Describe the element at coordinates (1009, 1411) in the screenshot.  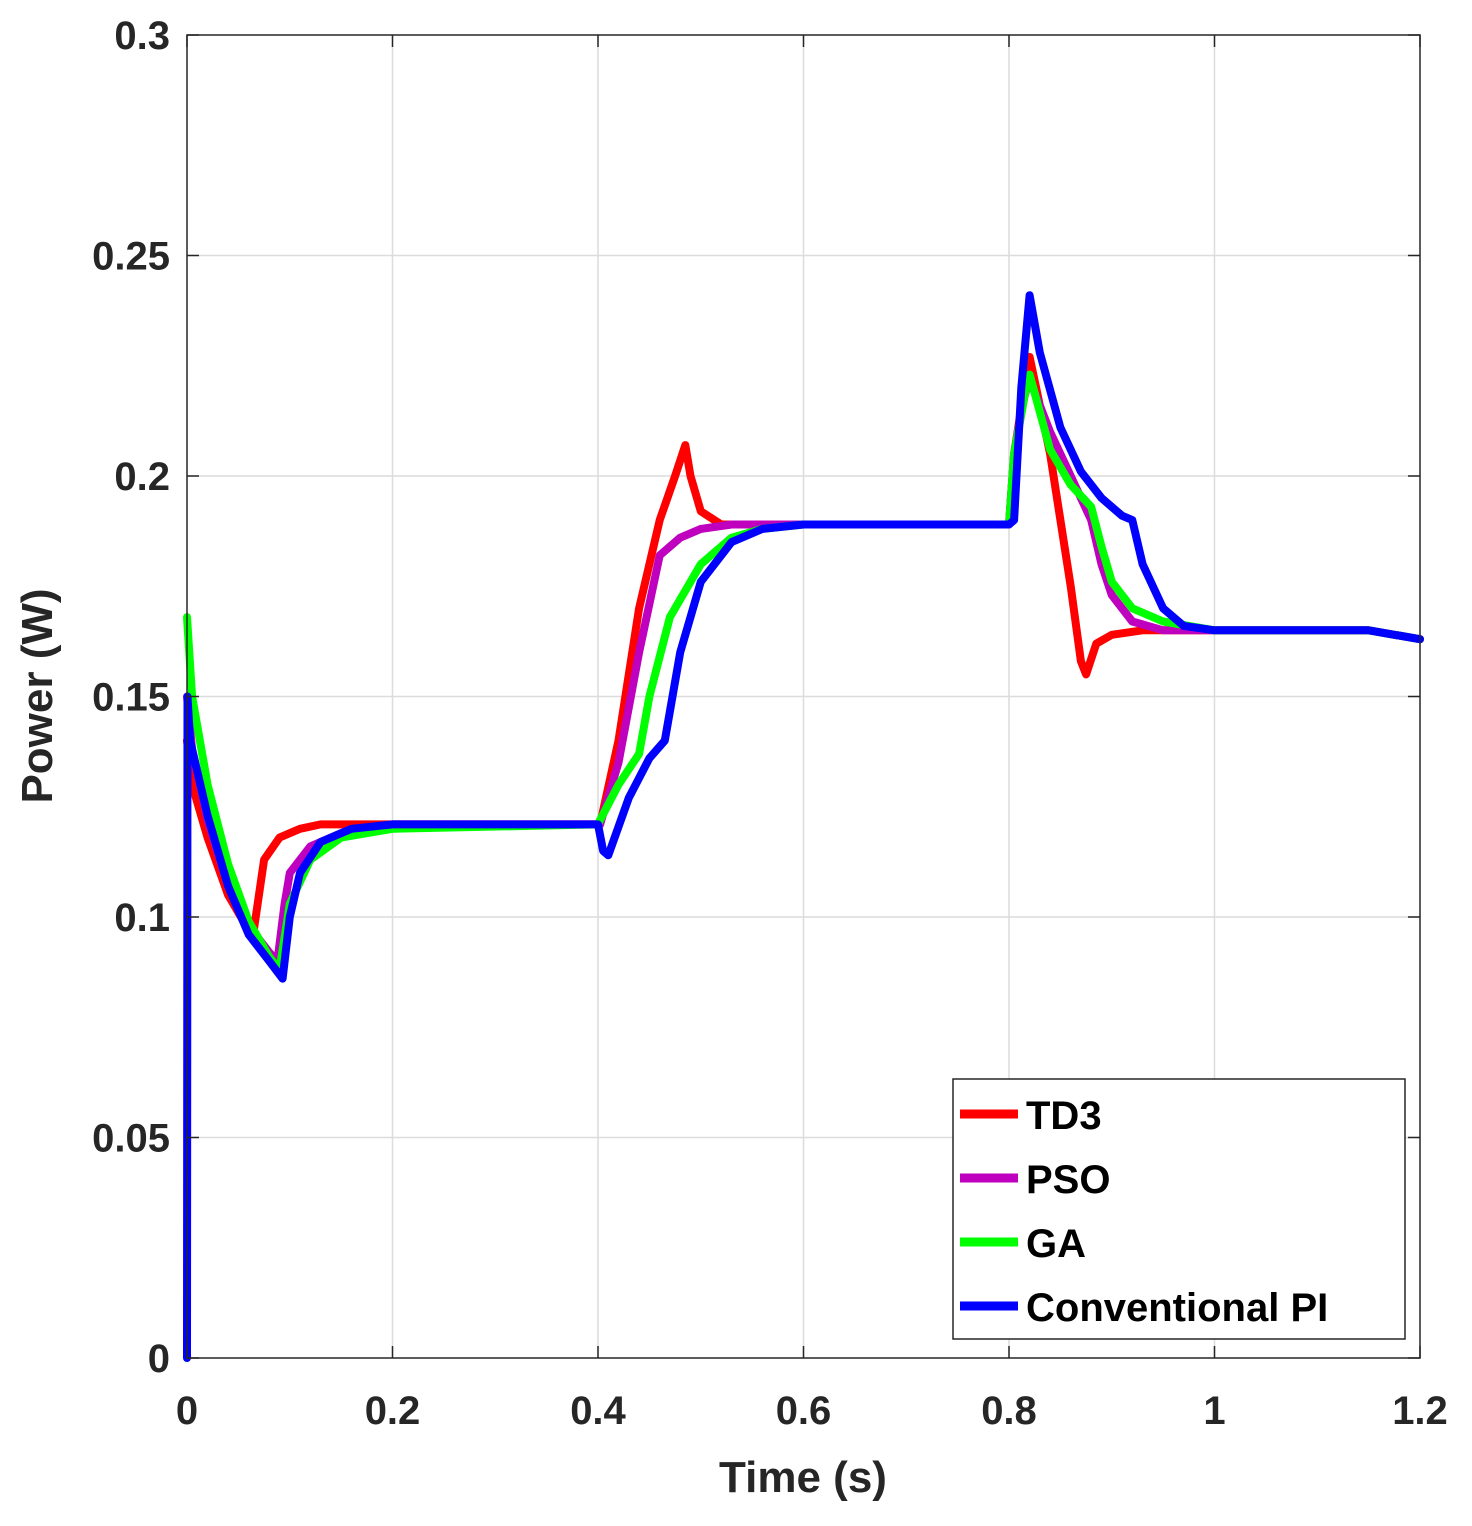
I see `x-tick-label: 0.8` at that location.